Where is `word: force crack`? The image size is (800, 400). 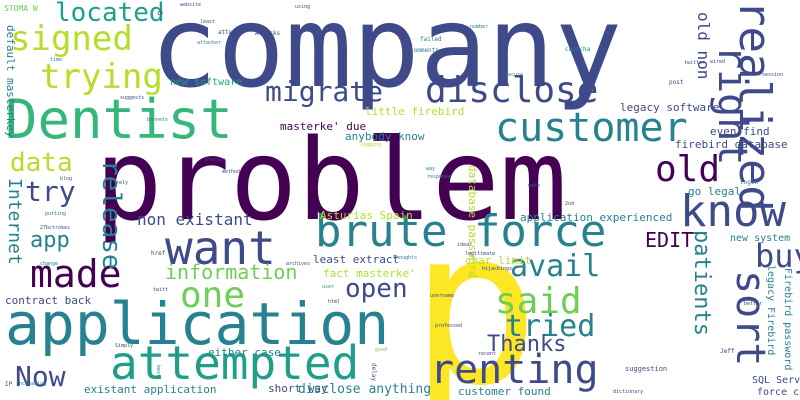 word: force crack is located at coordinates (778, 392).